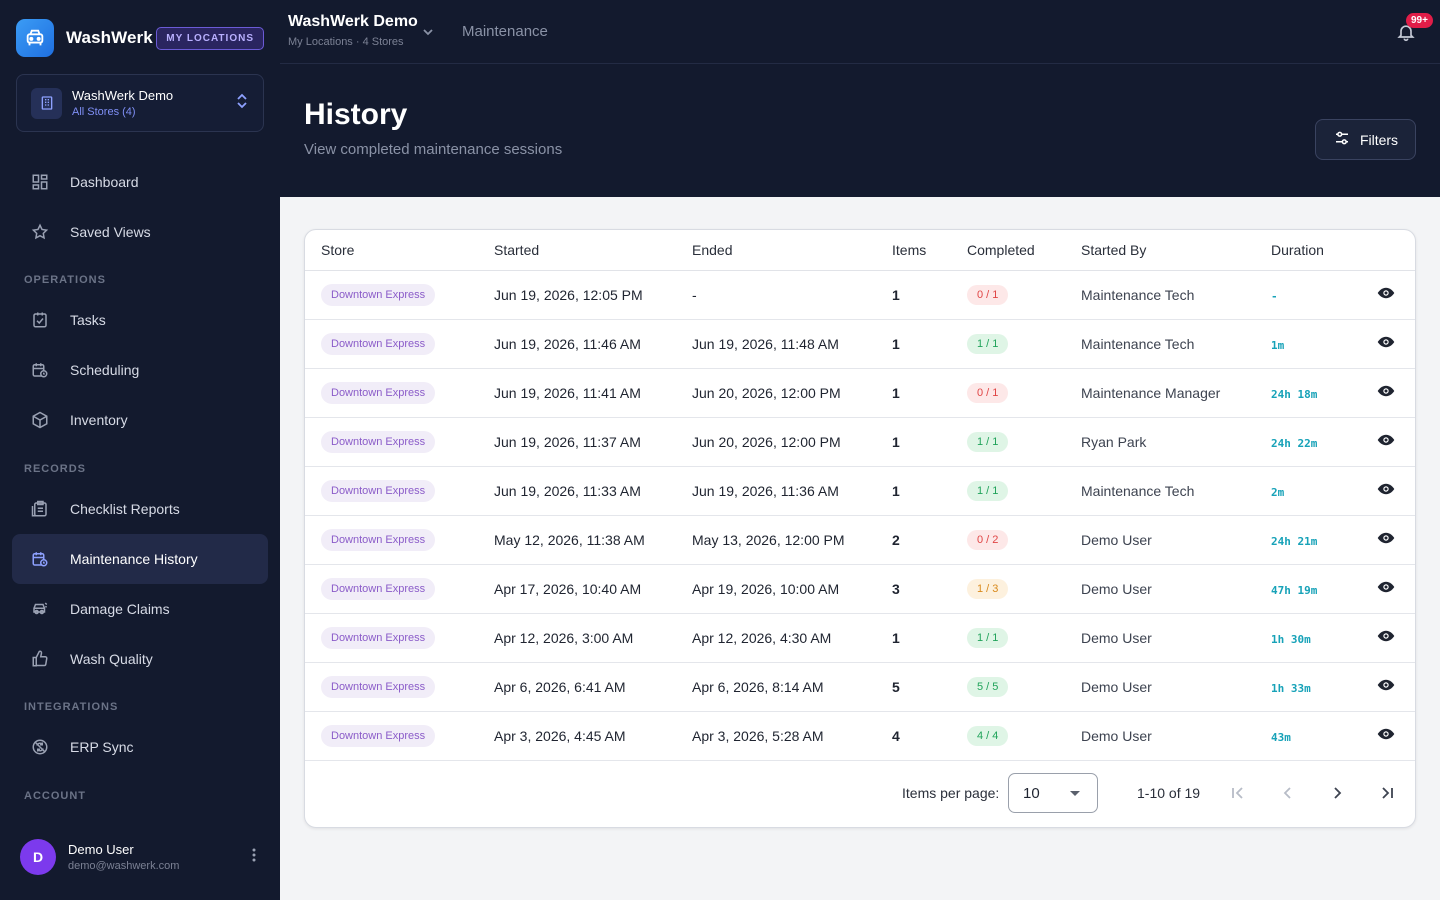 The width and height of the screenshot is (1440, 900). I want to click on duration-value: 47h 19m, so click(1294, 590).